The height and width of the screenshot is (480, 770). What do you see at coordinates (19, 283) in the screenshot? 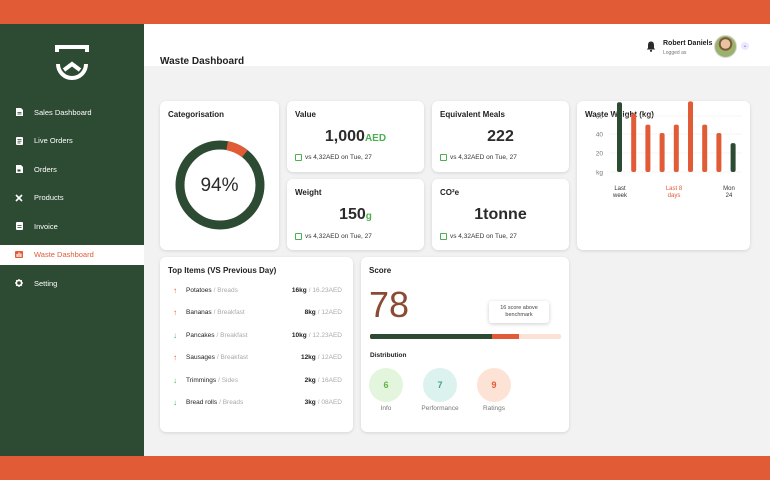
I see `gear-icon` at bounding box center [19, 283].